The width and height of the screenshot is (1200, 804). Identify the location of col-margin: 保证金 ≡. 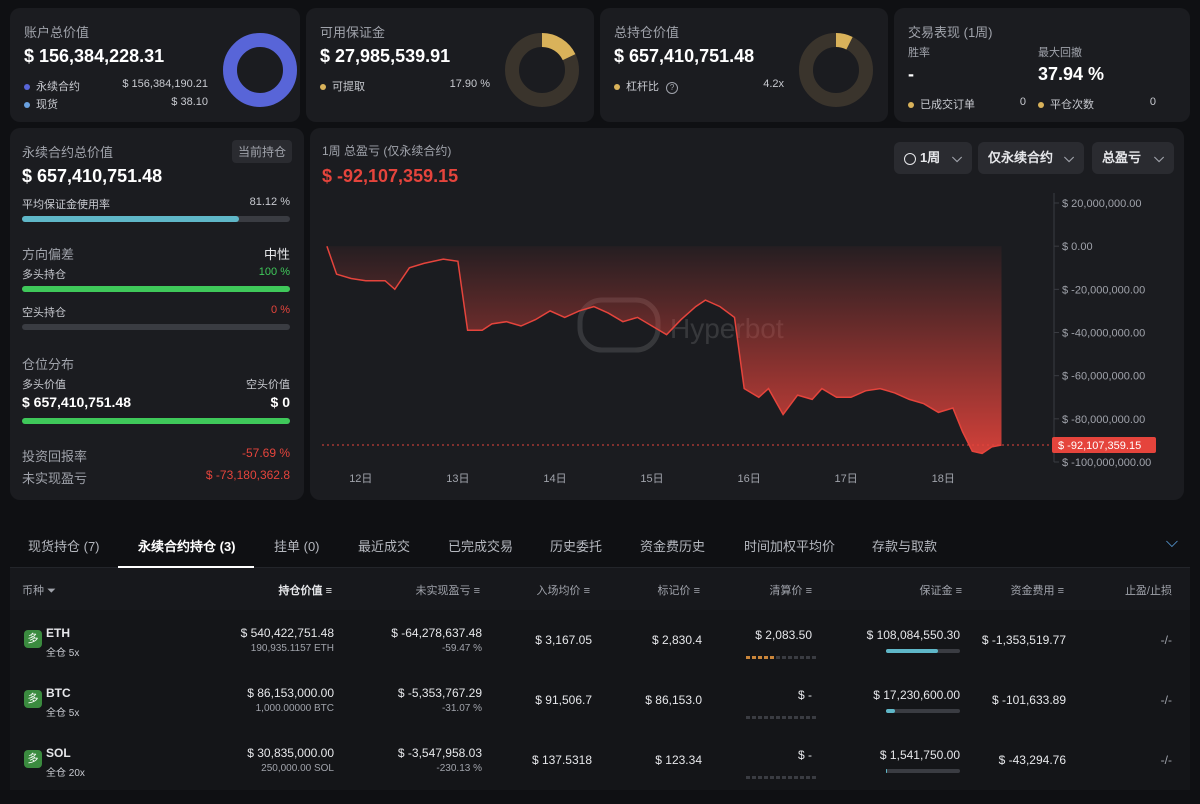
(941, 590).